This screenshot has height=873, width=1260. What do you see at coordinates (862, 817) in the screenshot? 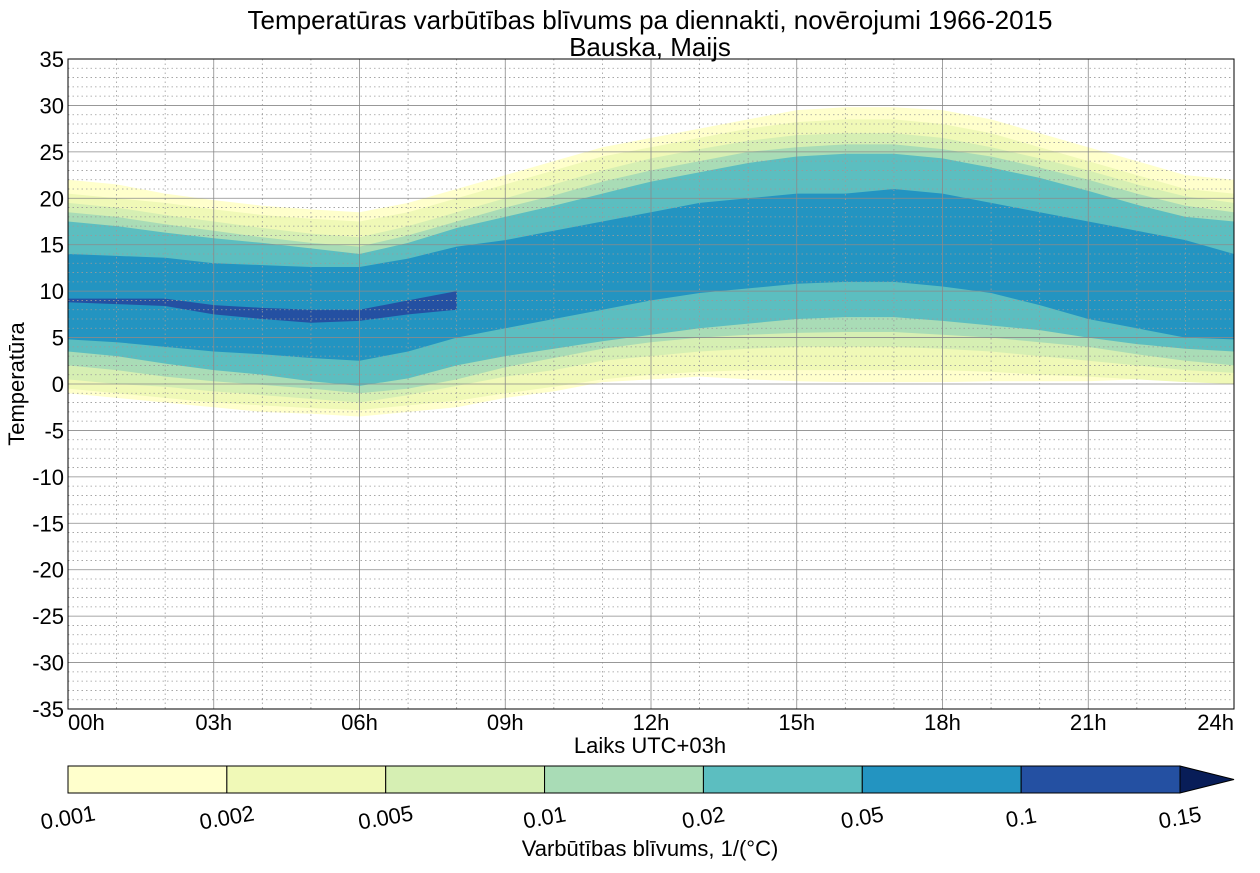
I see `colorbar-tick-label: 0.05` at bounding box center [862, 817].